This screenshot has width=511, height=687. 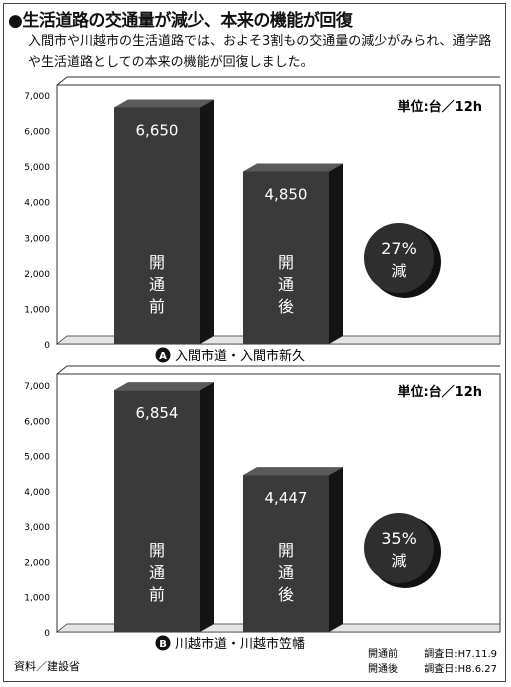 I want to click on survey-note-date: 調査日:H8.6.27, so click(x=460, y=668).